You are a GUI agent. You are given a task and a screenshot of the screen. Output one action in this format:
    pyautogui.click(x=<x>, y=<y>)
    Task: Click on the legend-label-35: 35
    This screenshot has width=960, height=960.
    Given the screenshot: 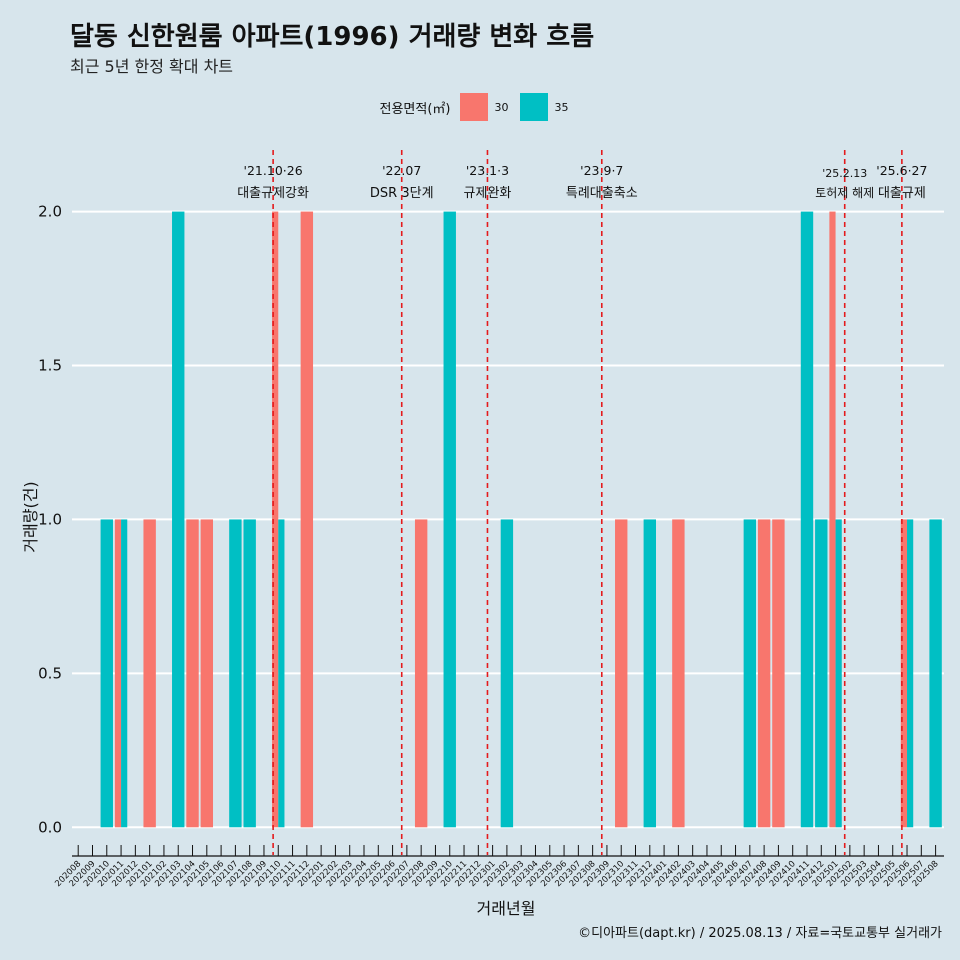 What is the action you would take?
    pyautogui.click(x=561, y=107)
    